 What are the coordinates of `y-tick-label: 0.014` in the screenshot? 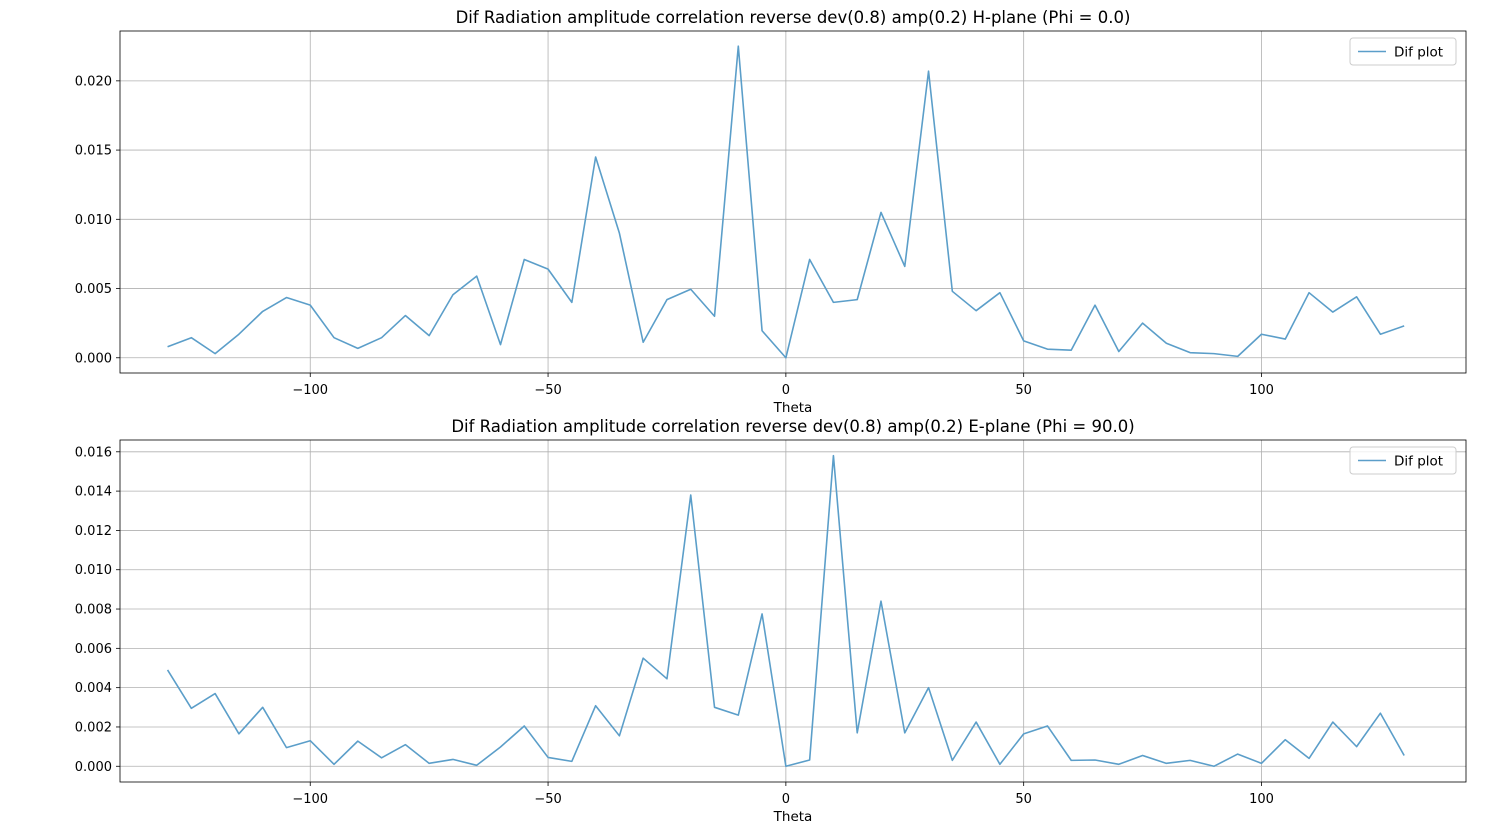 It's located at (93, 492).